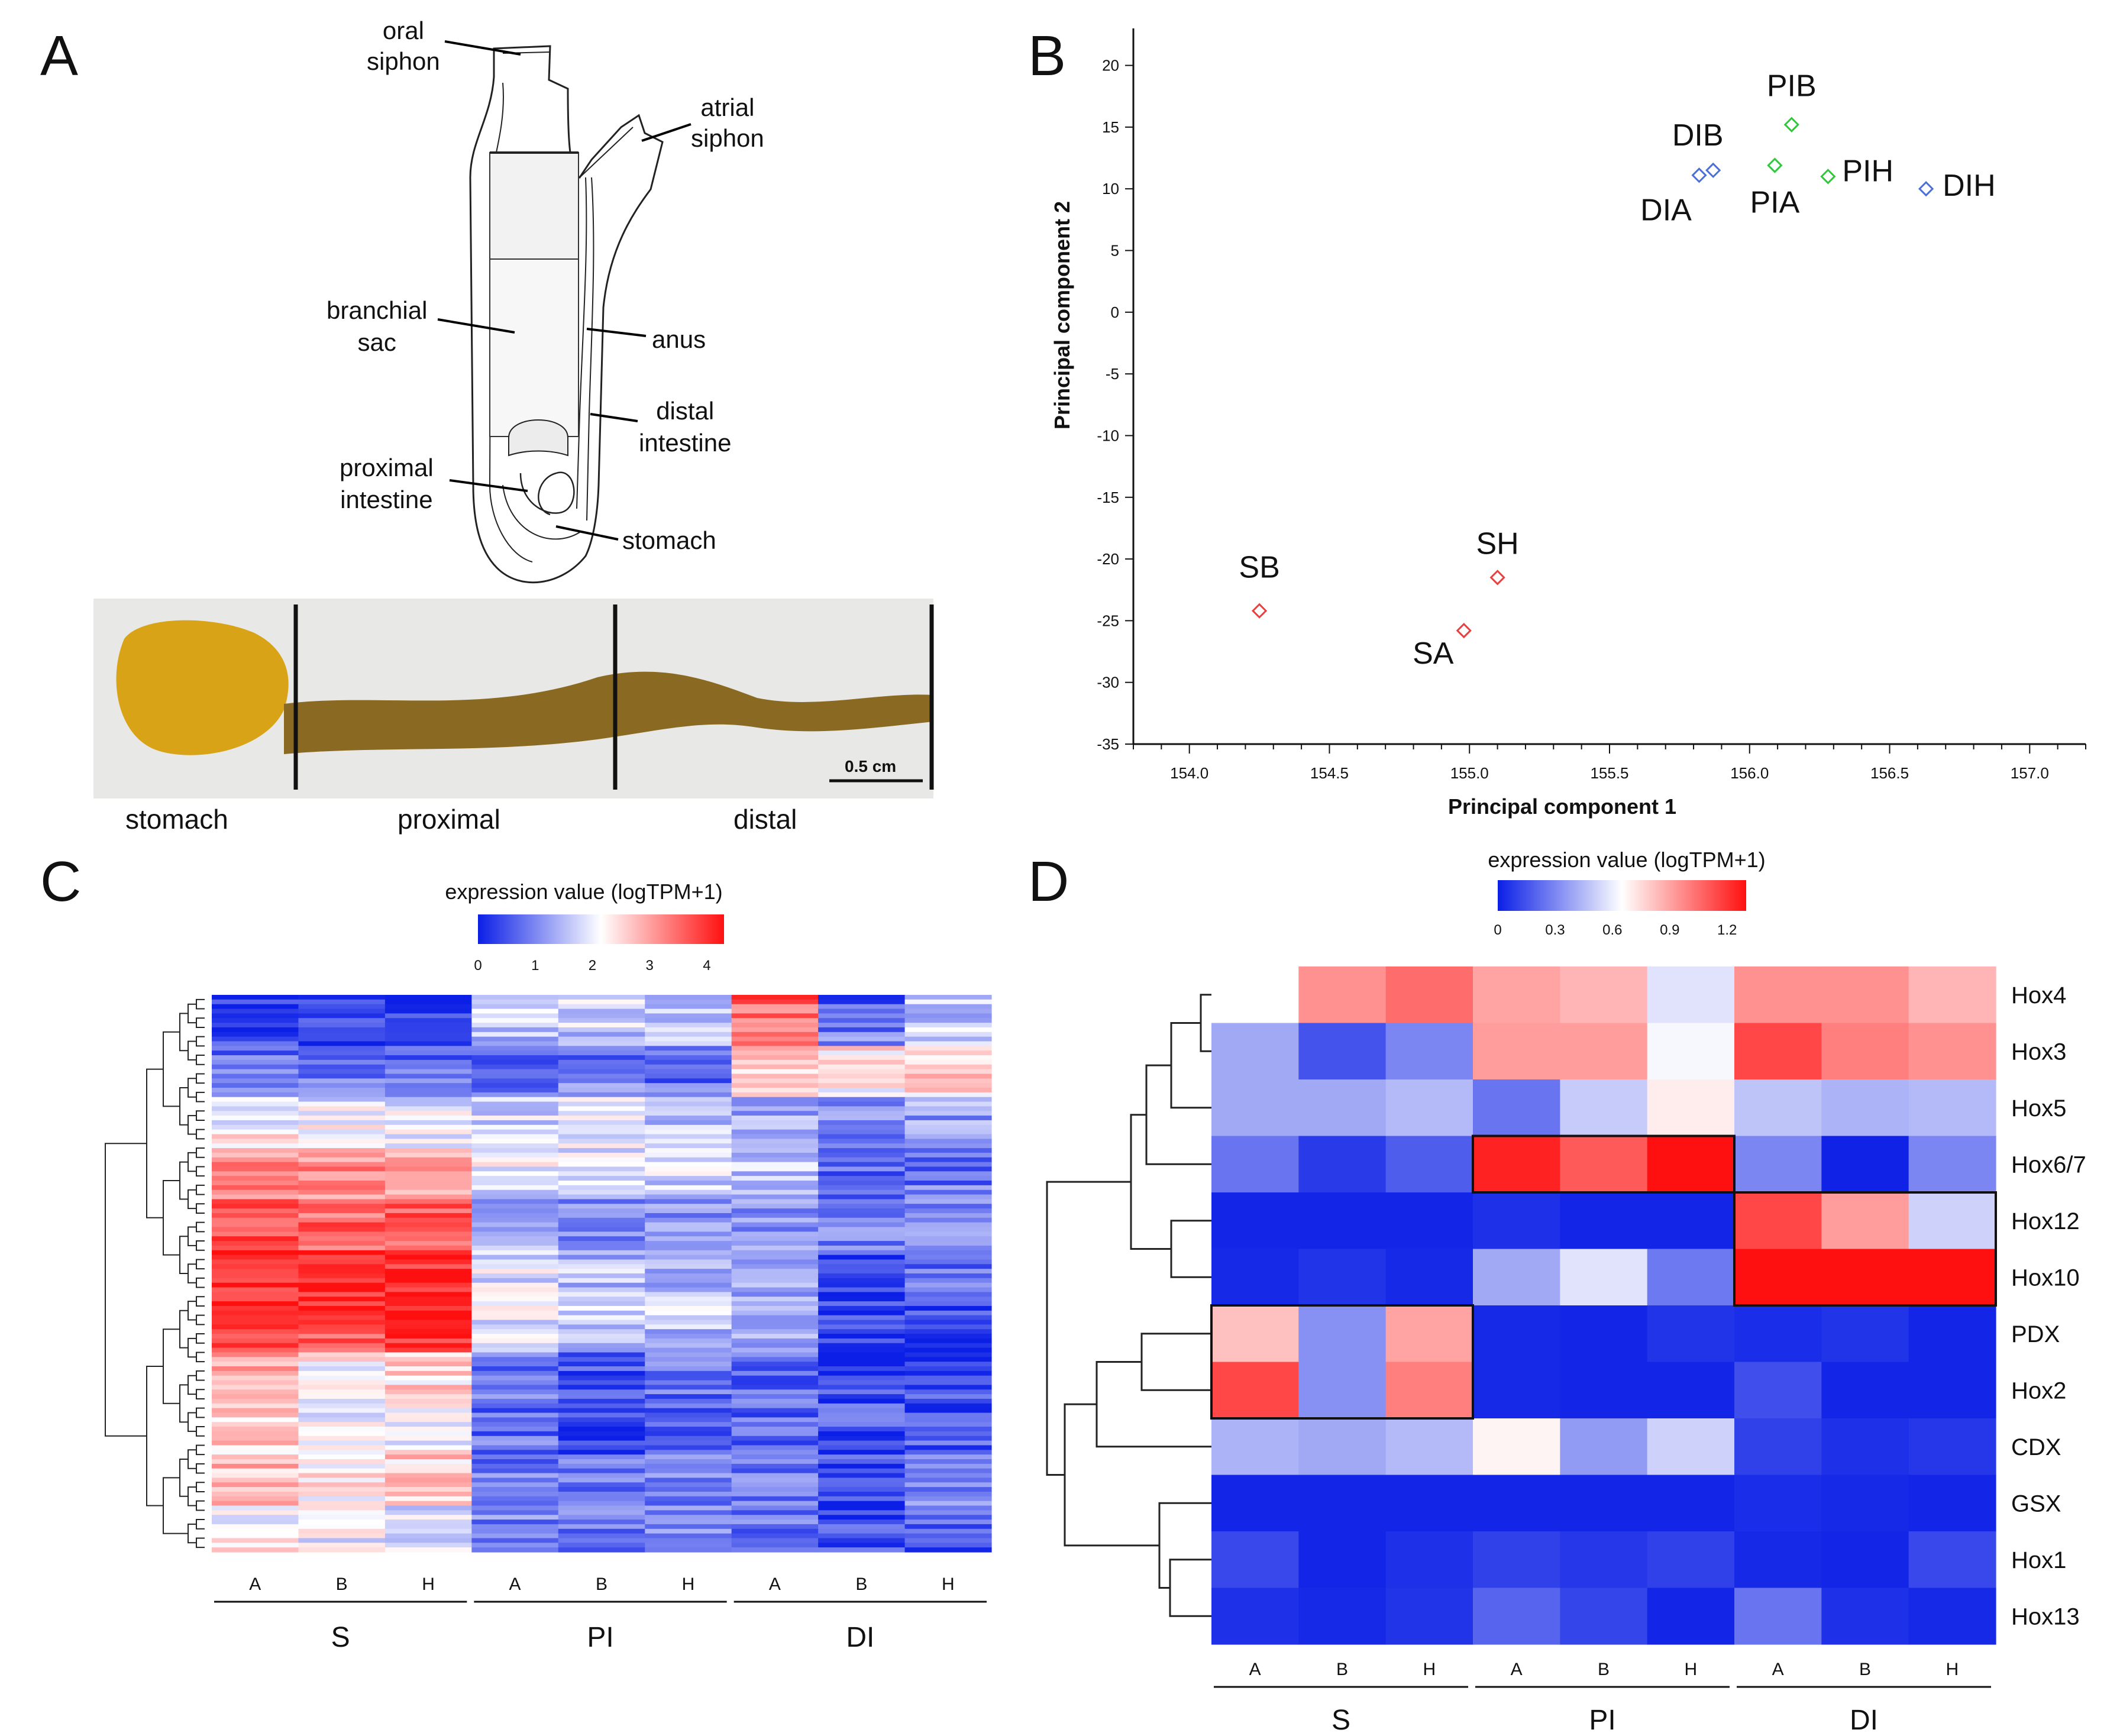  I want to click on pca-point-pia, so click(1775, 165).